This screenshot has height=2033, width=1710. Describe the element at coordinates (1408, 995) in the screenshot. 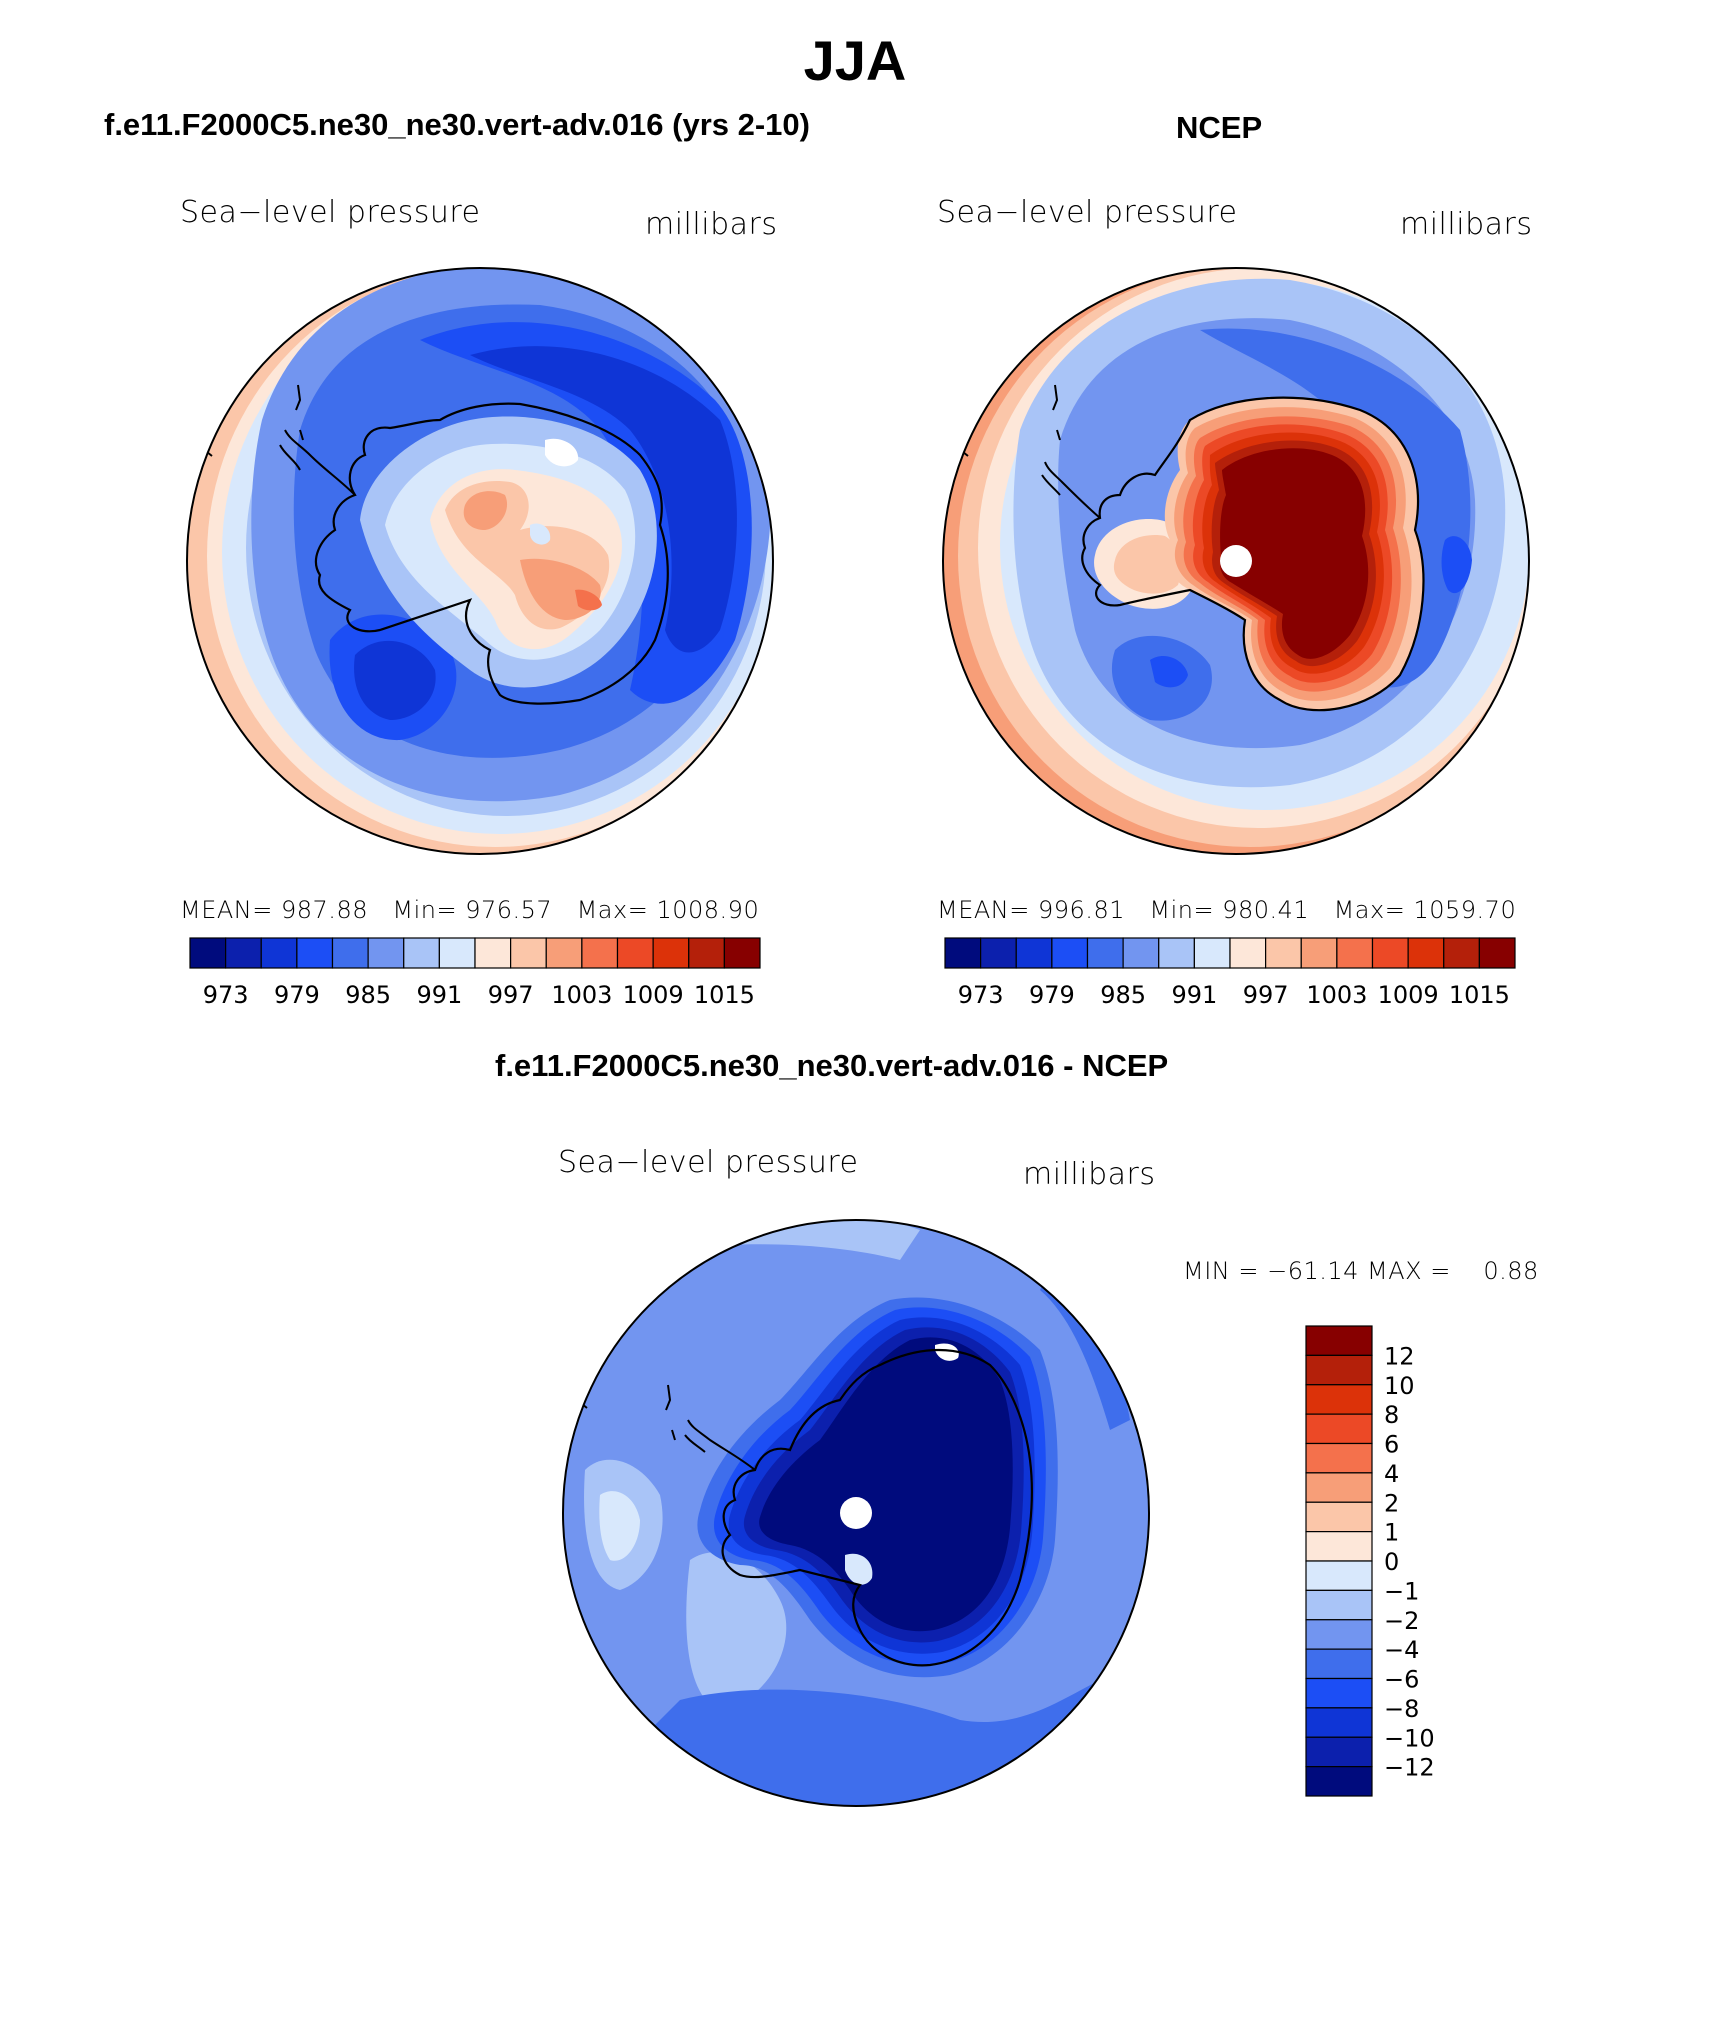

I see `panel2-colorbar-tick: 1009` at that location.